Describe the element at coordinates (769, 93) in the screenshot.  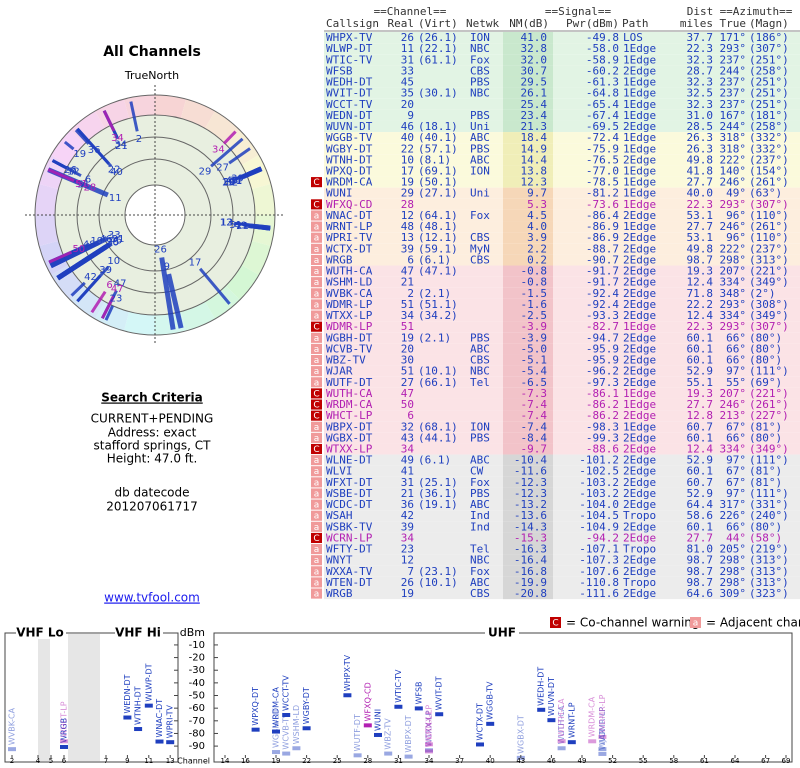
I see `azimuth-magnetic: (251°)` at that location.